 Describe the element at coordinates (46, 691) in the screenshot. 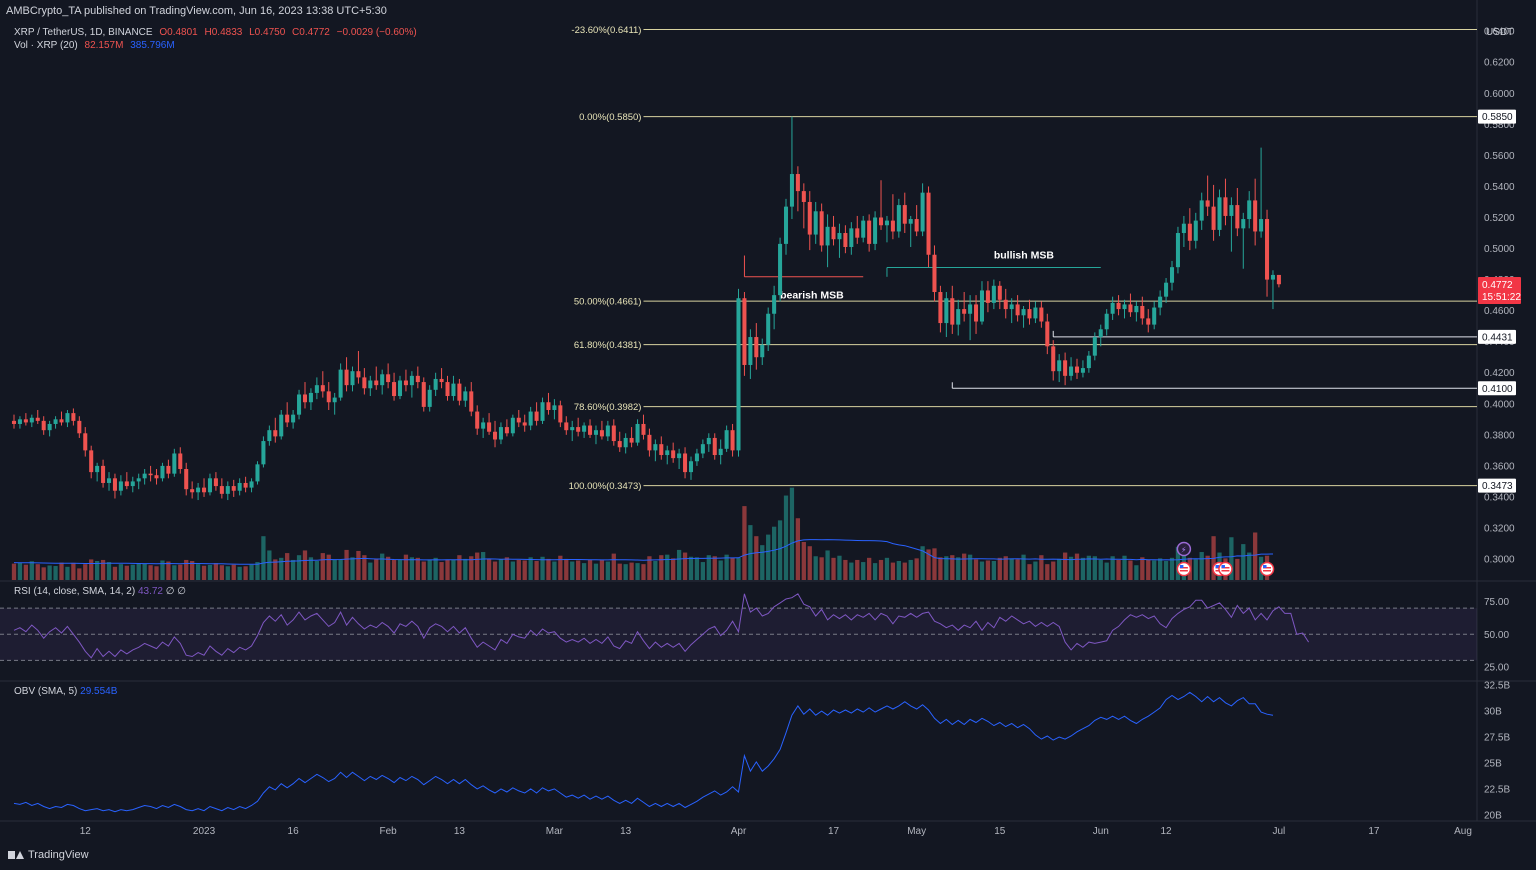

I see `obv-label: OBV (SMA, 5)` at that location.